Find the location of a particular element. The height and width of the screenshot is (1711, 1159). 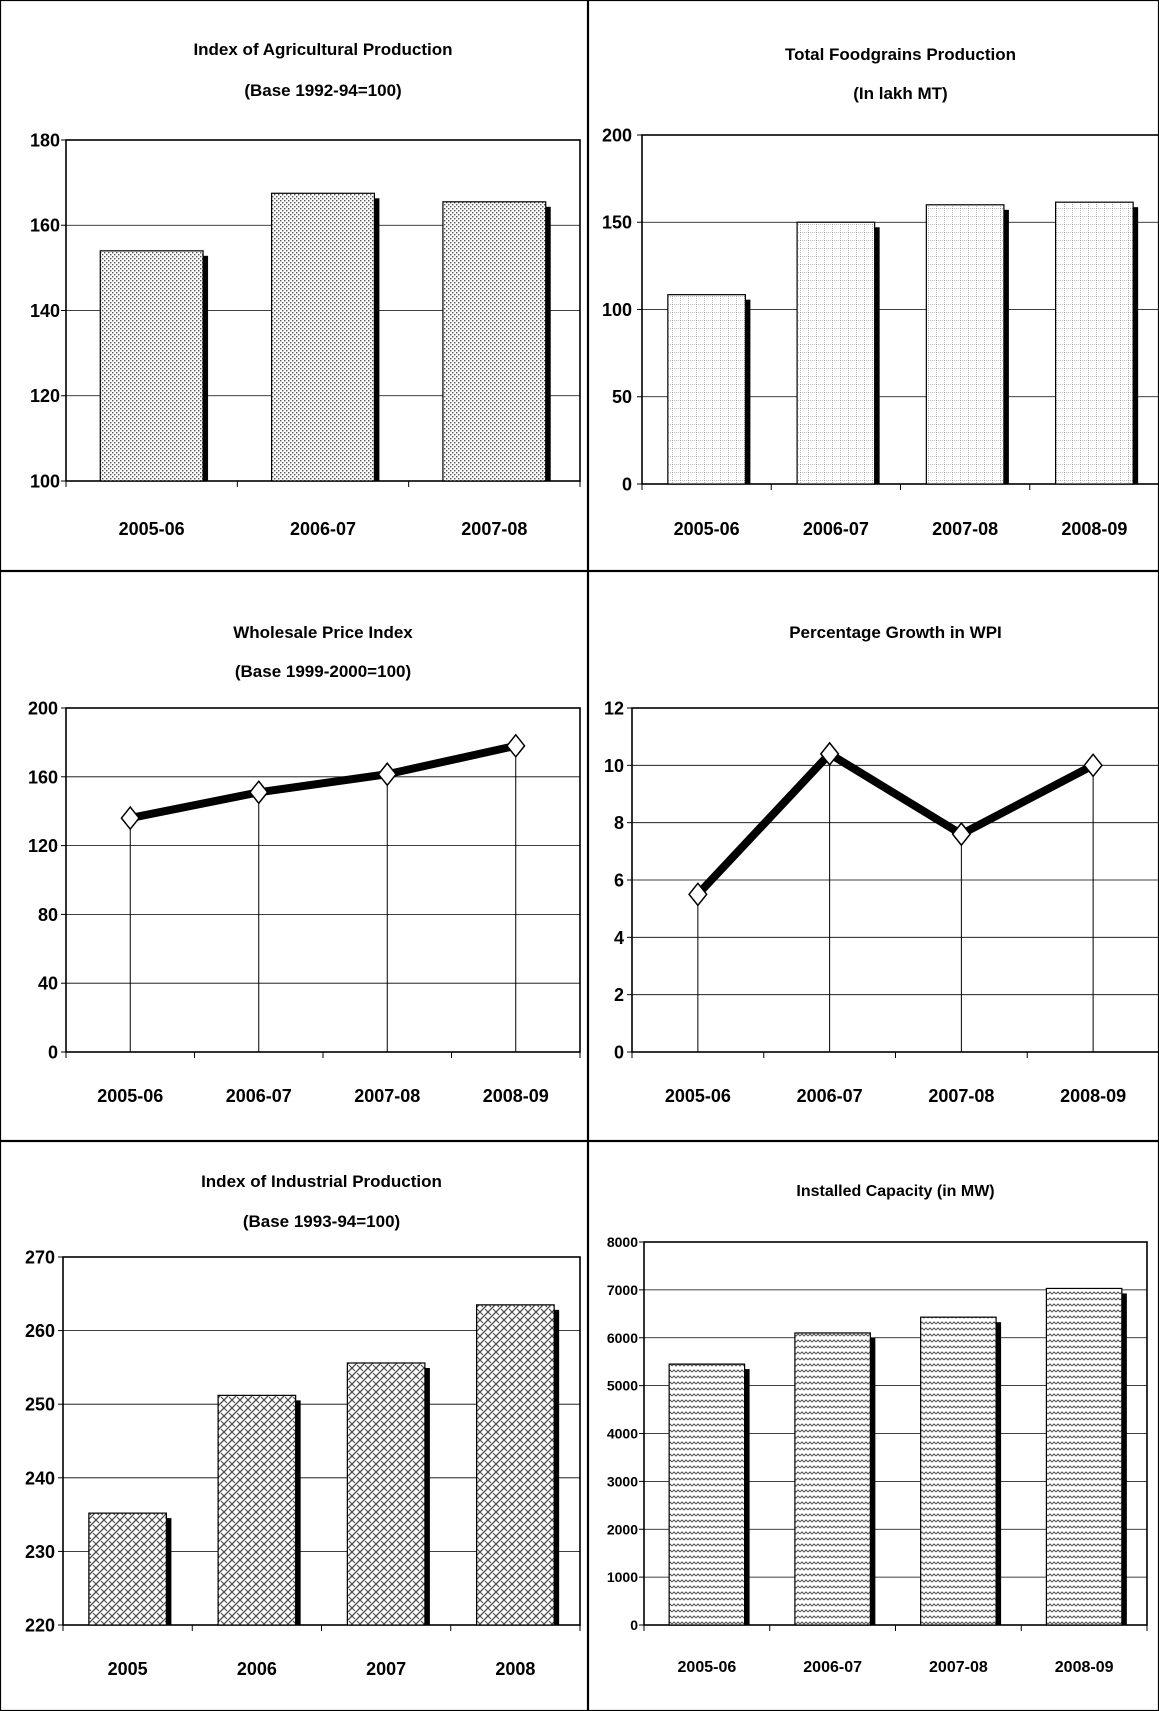

y-tick-label: 4000 is located at coordinates (622, 1434).